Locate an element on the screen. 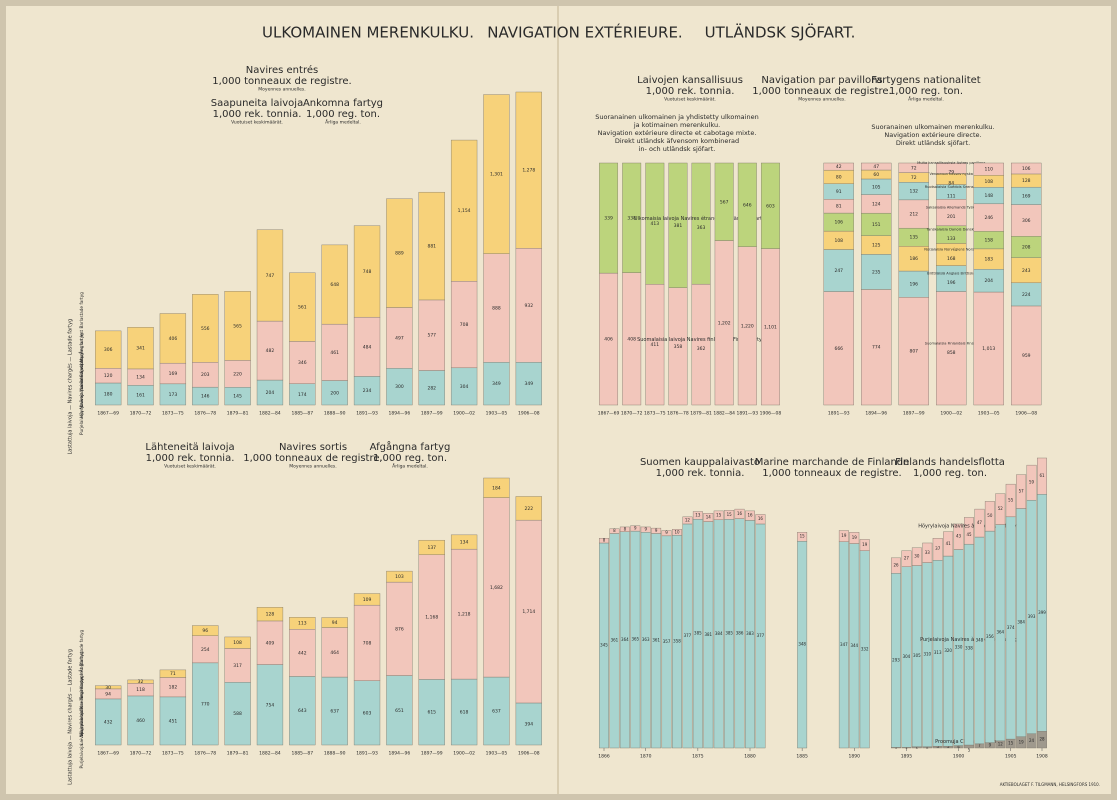 This screenshot has width=1117, height=800. value-label: 174 is located at coordinates (302, 395).